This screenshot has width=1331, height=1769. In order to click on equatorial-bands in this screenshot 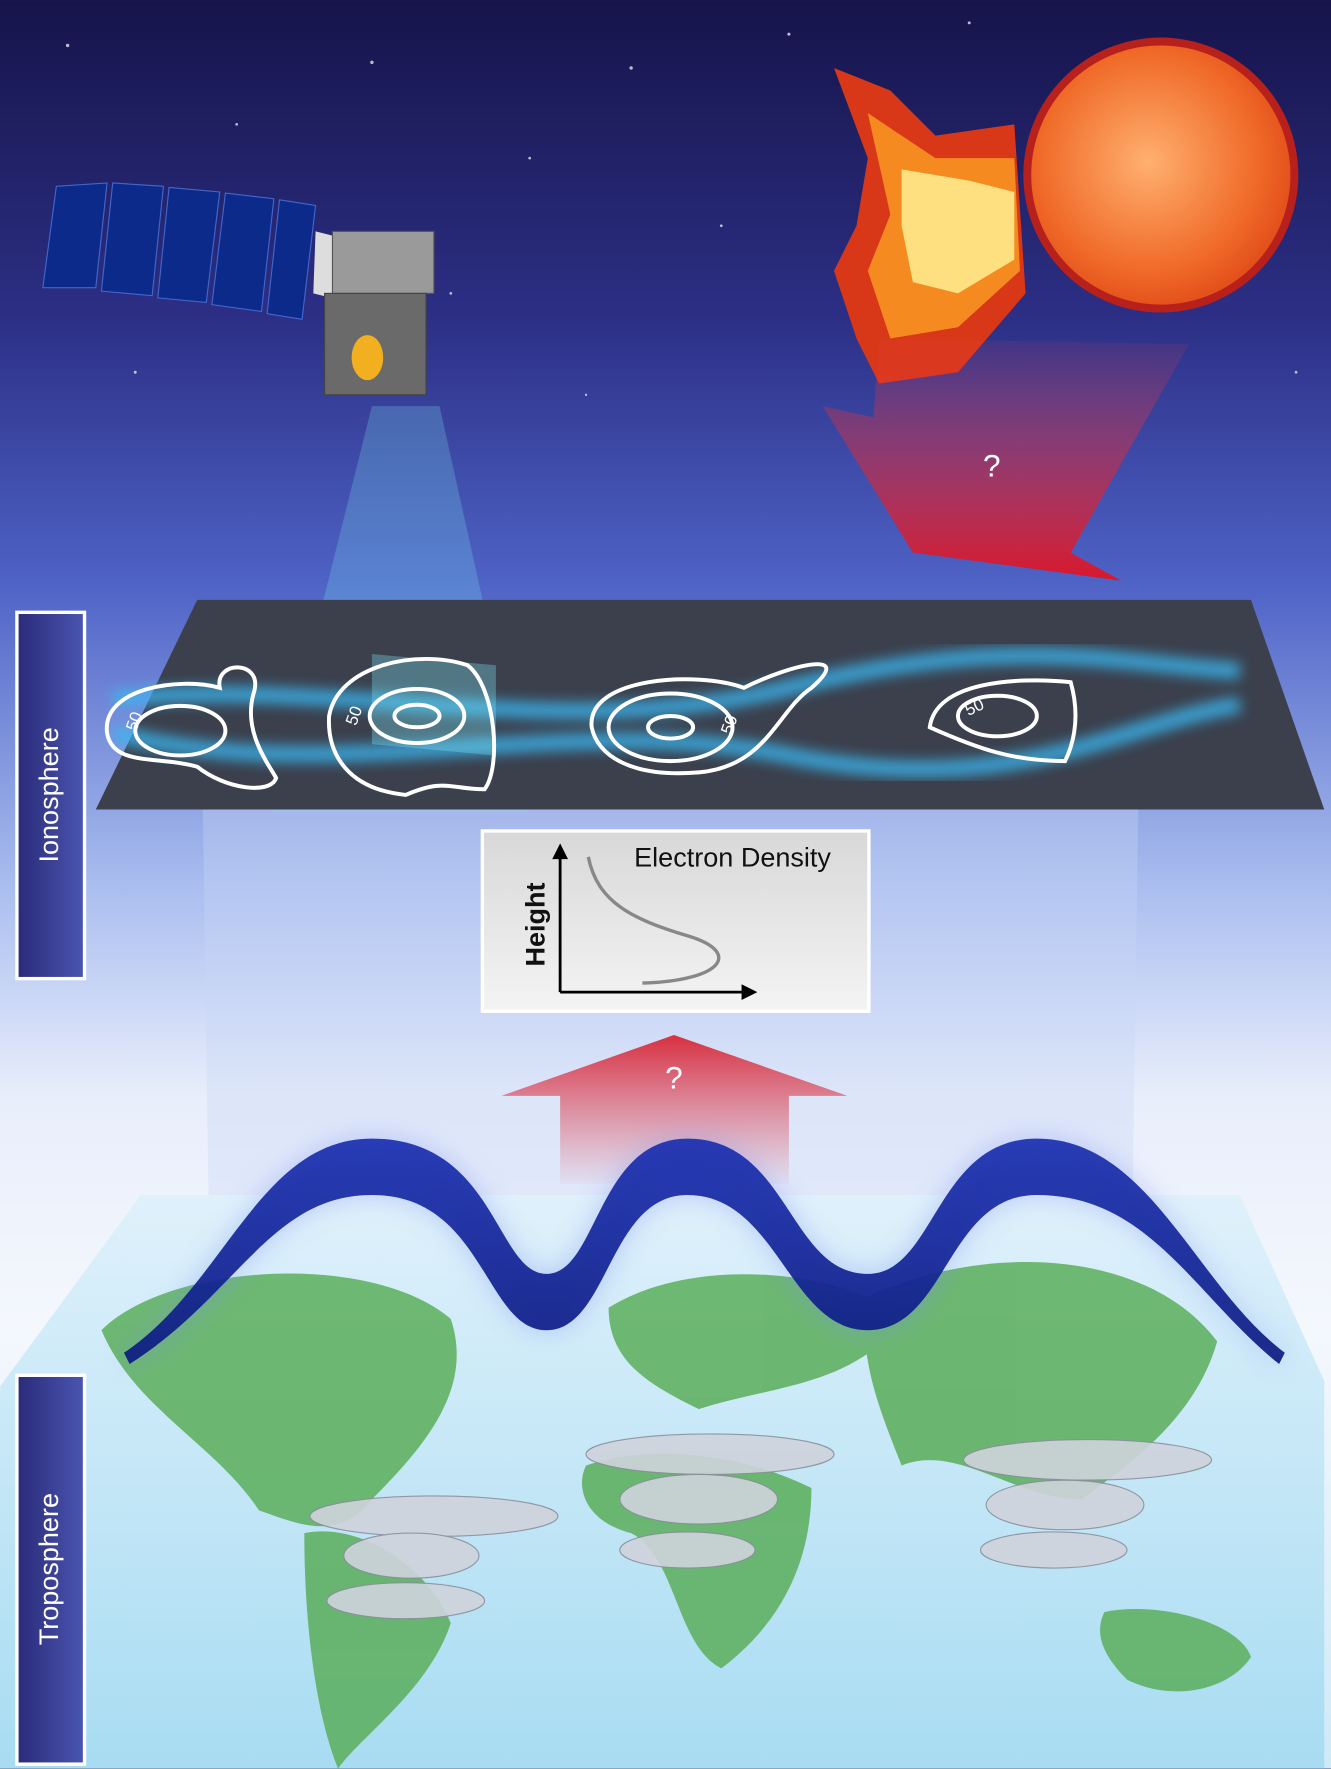, I will do `click(675, 712)`.